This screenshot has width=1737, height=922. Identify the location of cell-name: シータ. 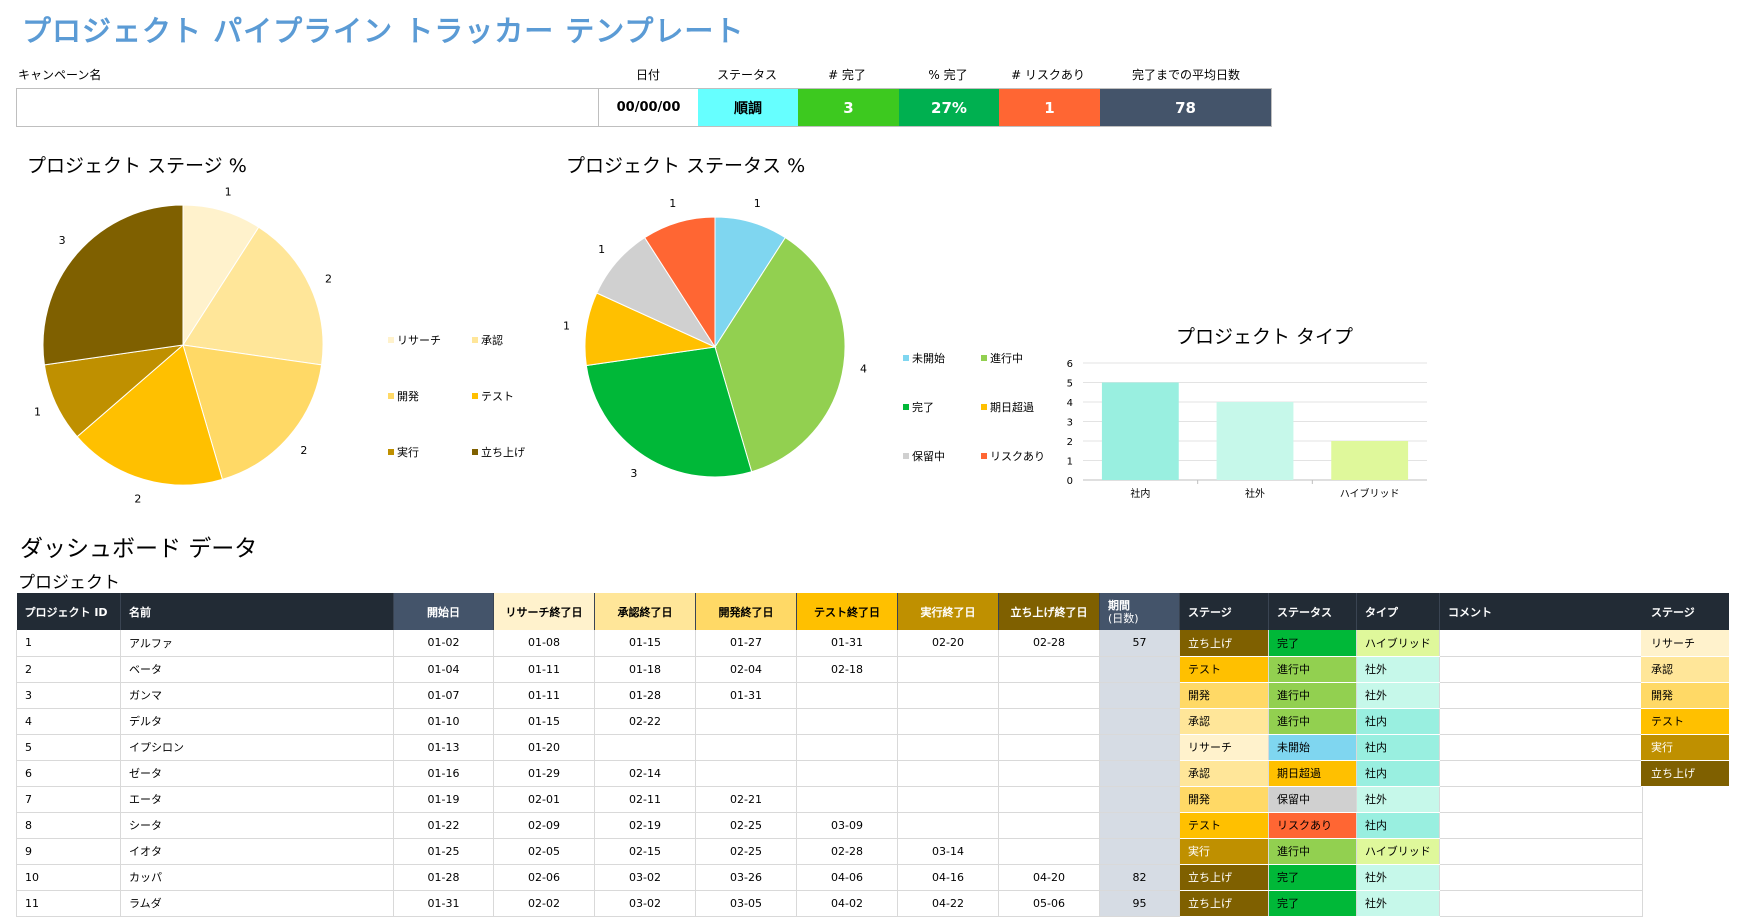
(257, 825).